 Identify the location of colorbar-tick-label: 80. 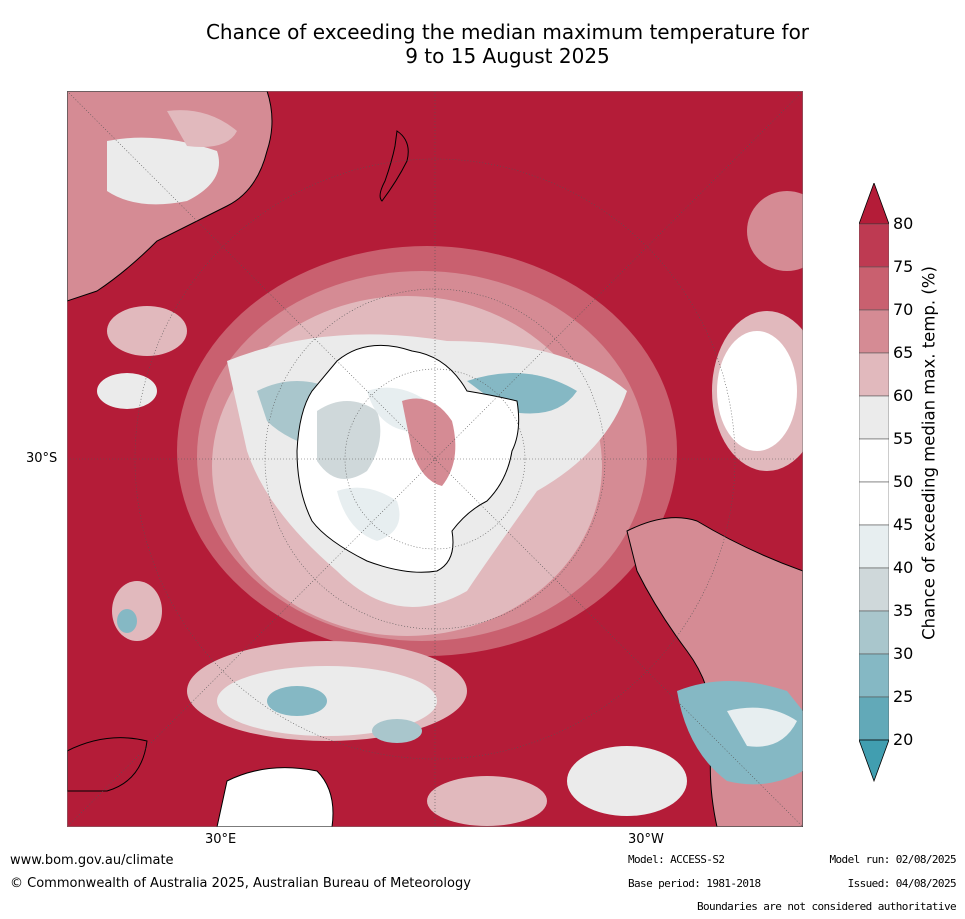
(903, 223).